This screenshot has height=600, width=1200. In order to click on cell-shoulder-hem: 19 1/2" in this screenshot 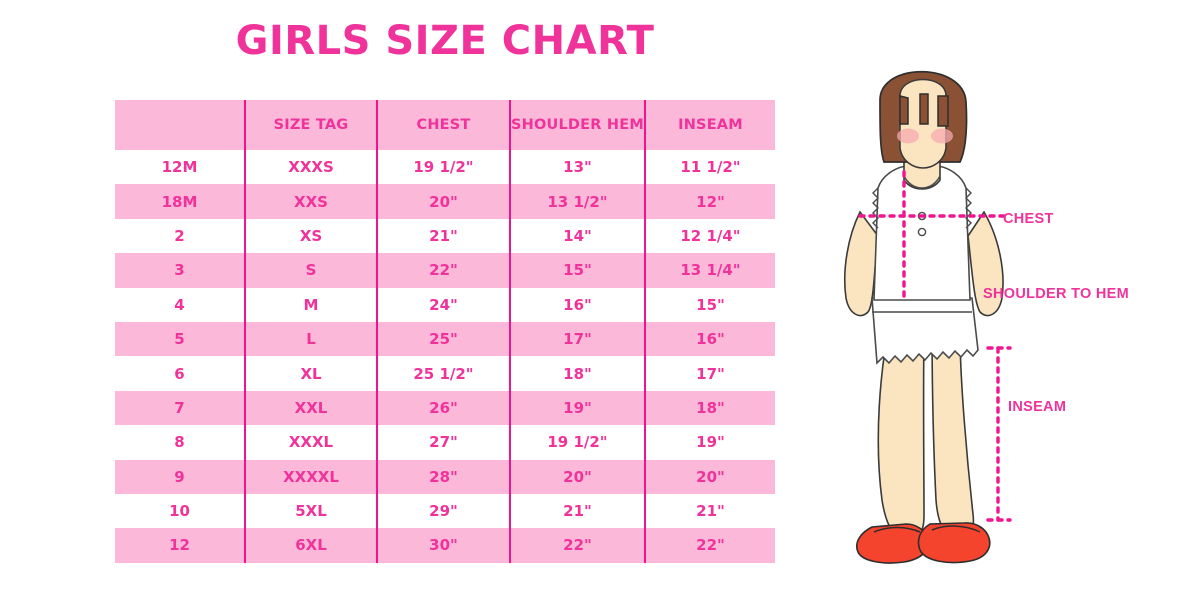, I will do `click(577, 442)`.